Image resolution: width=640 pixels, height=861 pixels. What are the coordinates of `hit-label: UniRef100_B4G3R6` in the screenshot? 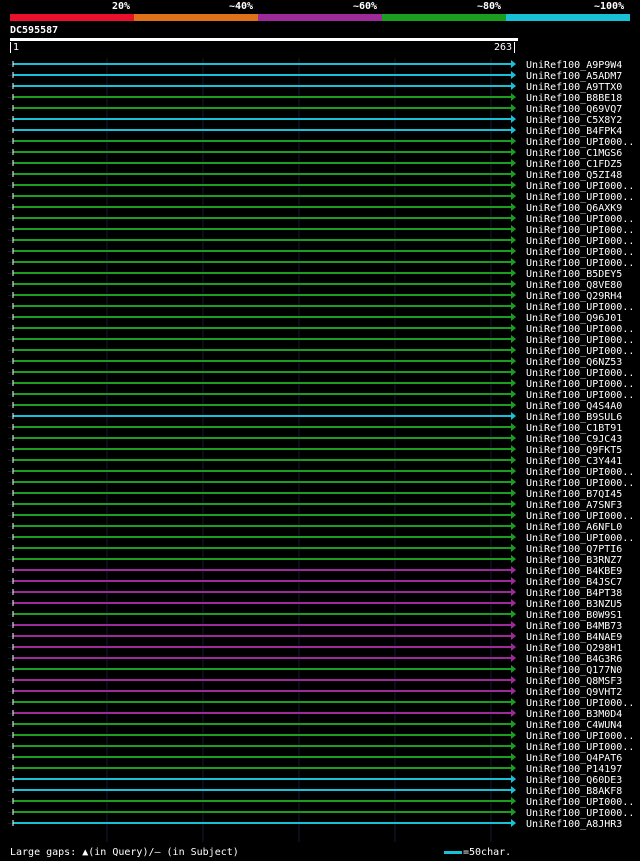 It's located at (574, 659).